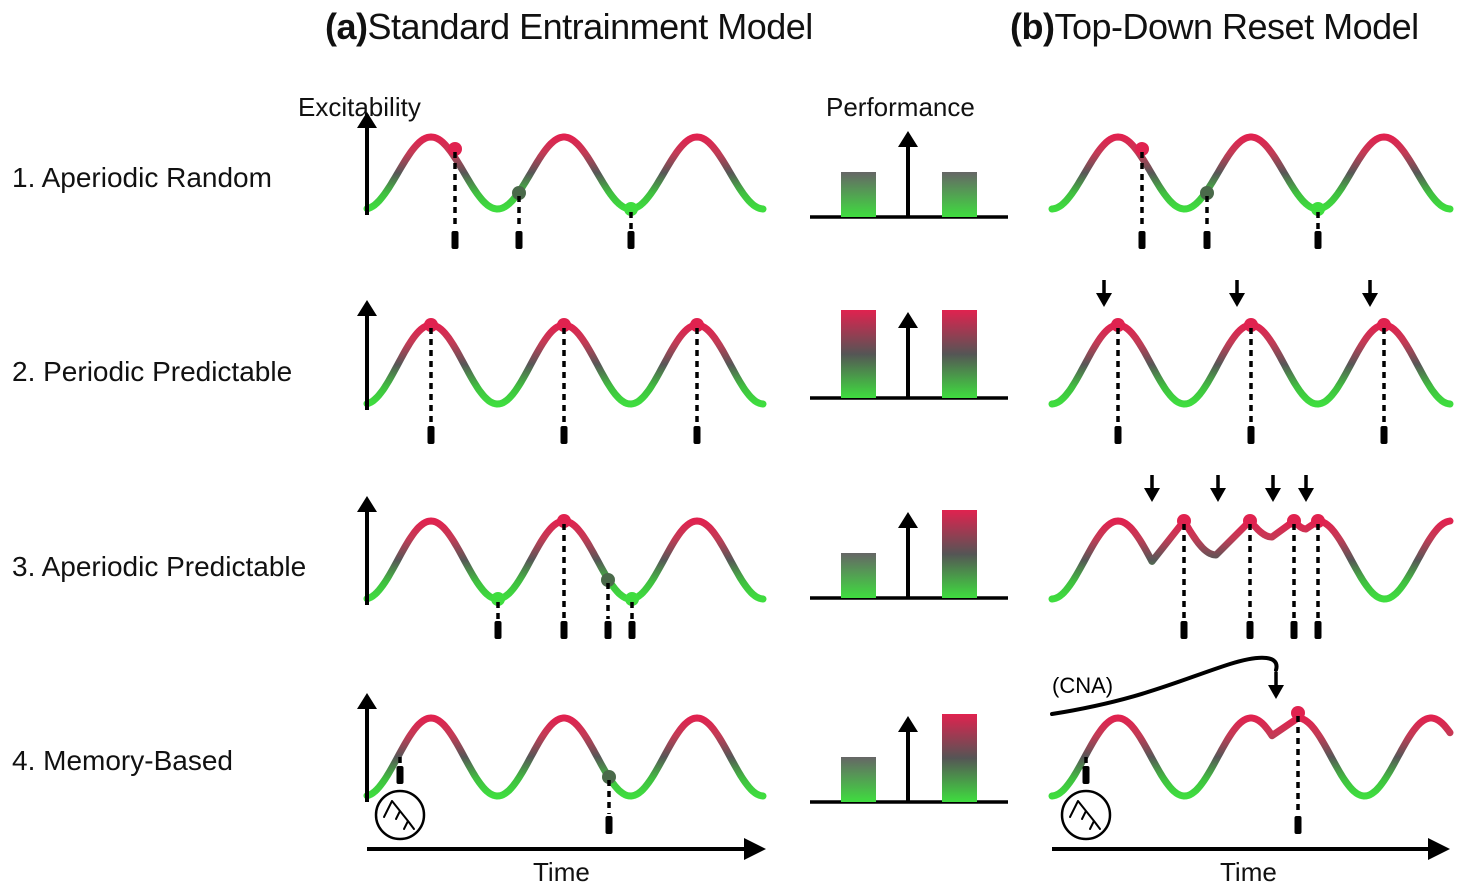  What do you see at coordinates (367, 701) in the screenshot?
I see `excitability-arrow-a-4-head` at bounding box center [367, 701].